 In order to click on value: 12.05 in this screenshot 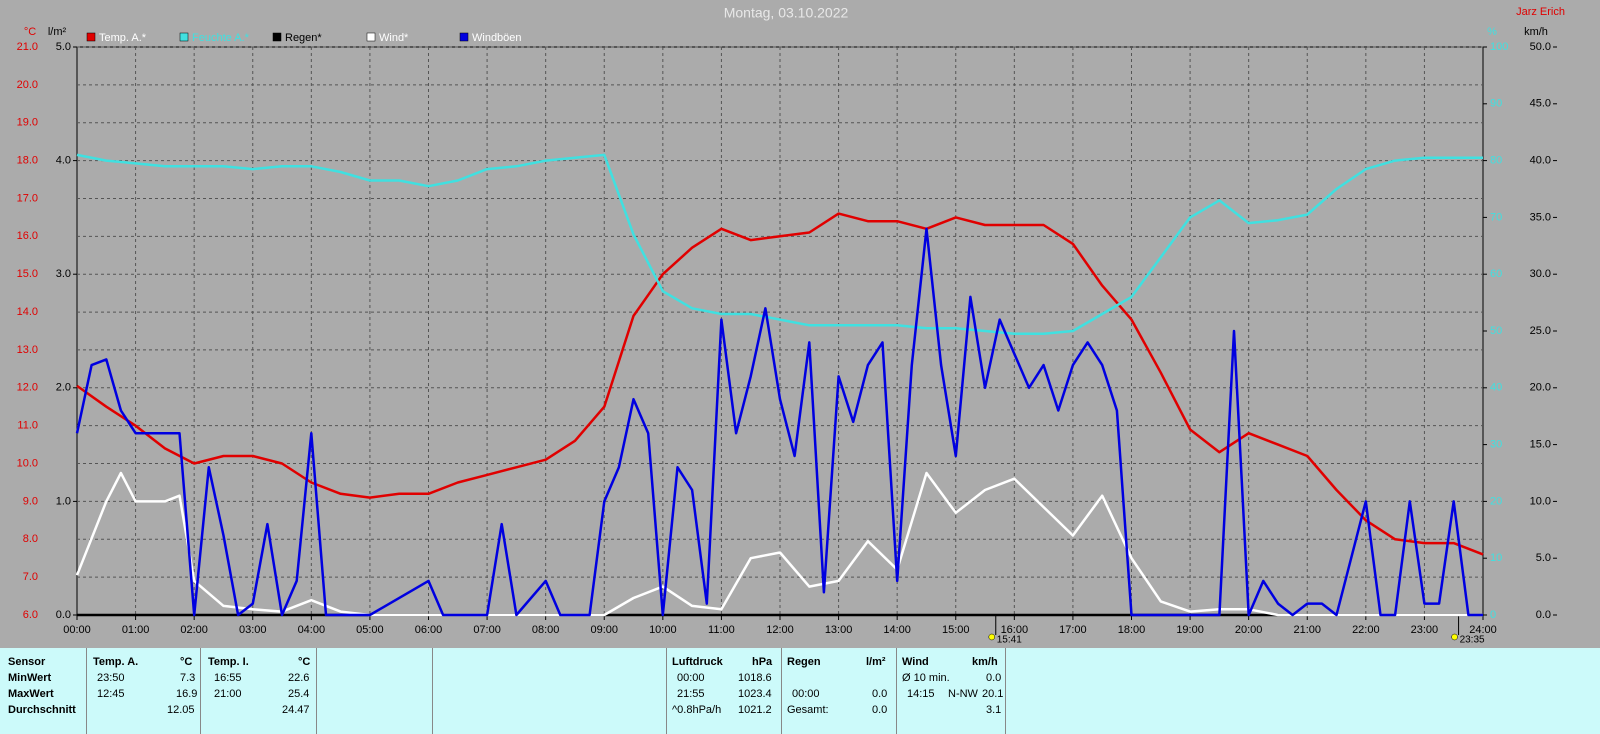, I will do `click(181, 710)`.